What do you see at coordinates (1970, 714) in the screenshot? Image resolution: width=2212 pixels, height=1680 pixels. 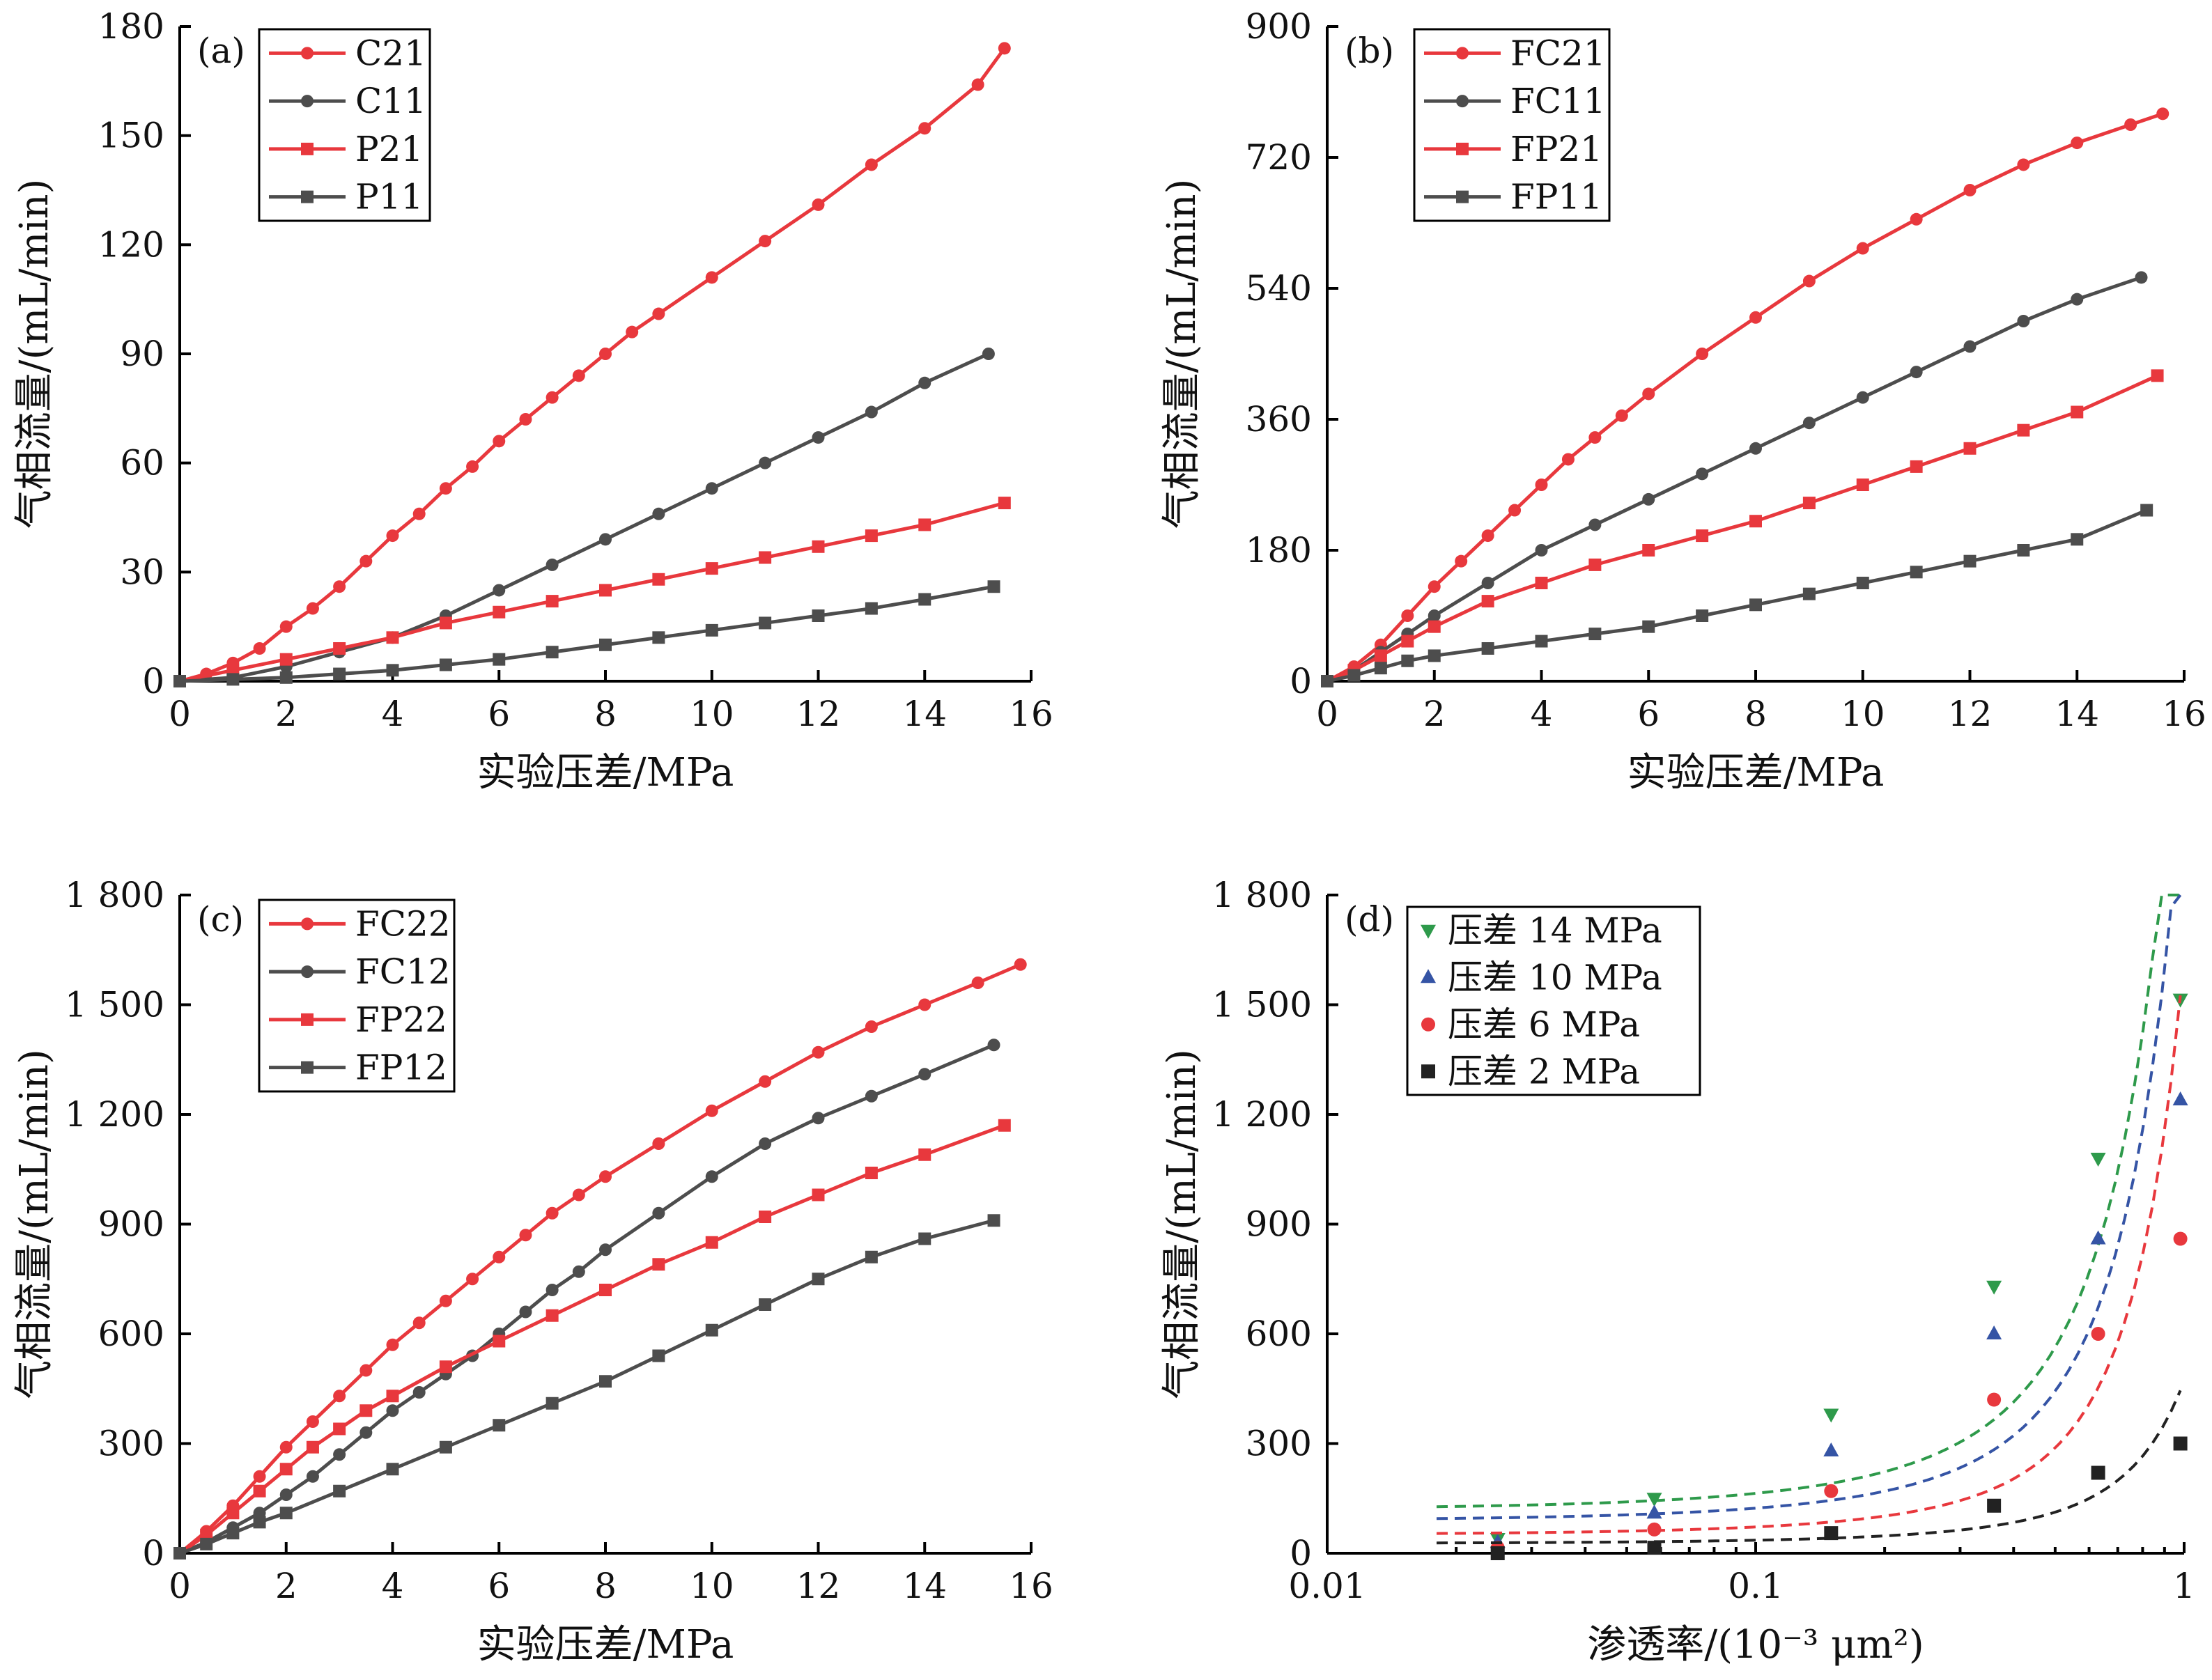 I see `x-tick-label: 12` at bounding box center [1970, 714].